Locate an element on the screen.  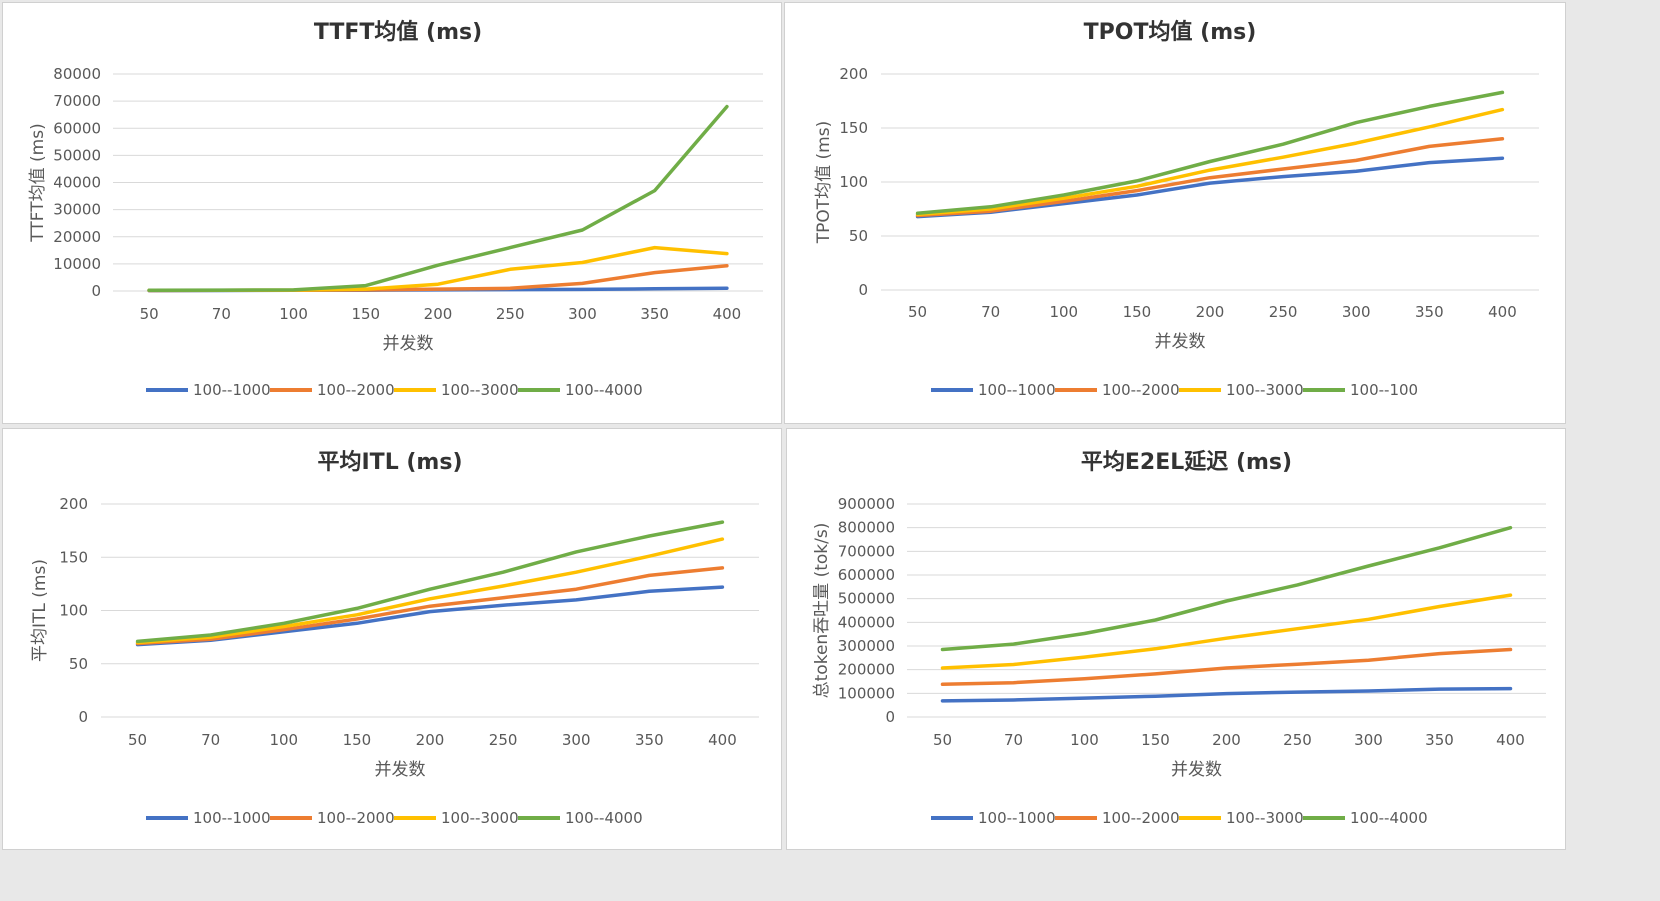
y-tick-label: 60000 is located at coordinates (77, 128).